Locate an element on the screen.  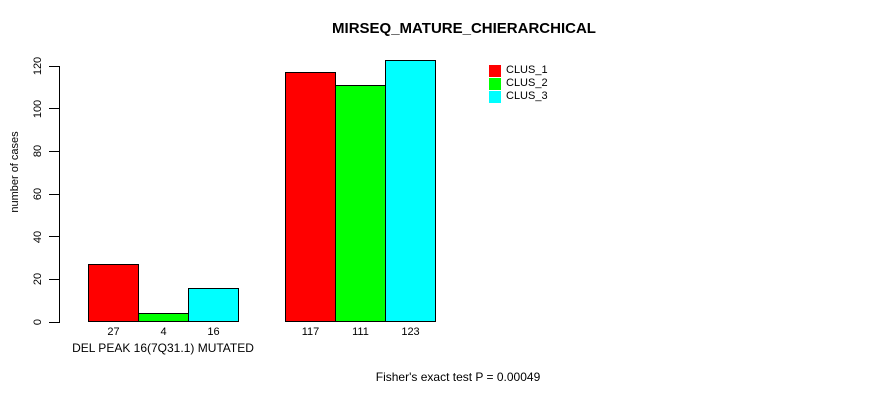
legend-entry-label: CLUS_1 is located at coordinates (527, 70).